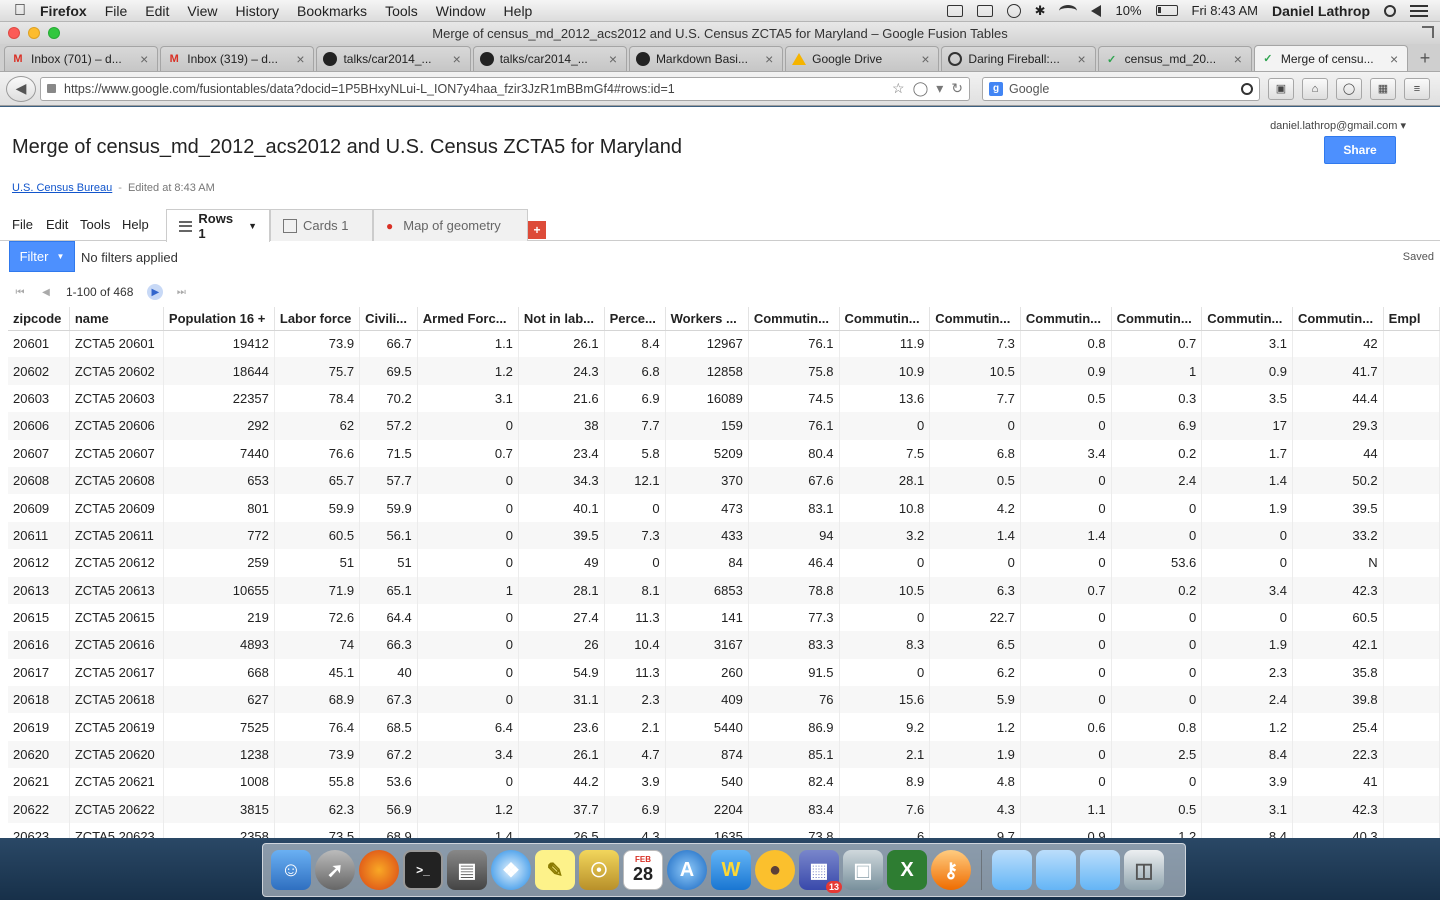  What do you see at coordinates (1157, 453) in the screenshot?
I see `table-cell: 0.2` at bounding box center [1157, 453].